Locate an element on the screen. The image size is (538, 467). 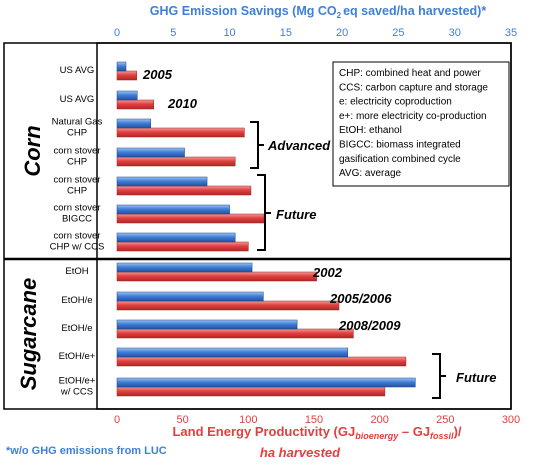
bottom-axis-ticks: 0 50 100 150 200 250 300 is located at coordinates (317, 420).